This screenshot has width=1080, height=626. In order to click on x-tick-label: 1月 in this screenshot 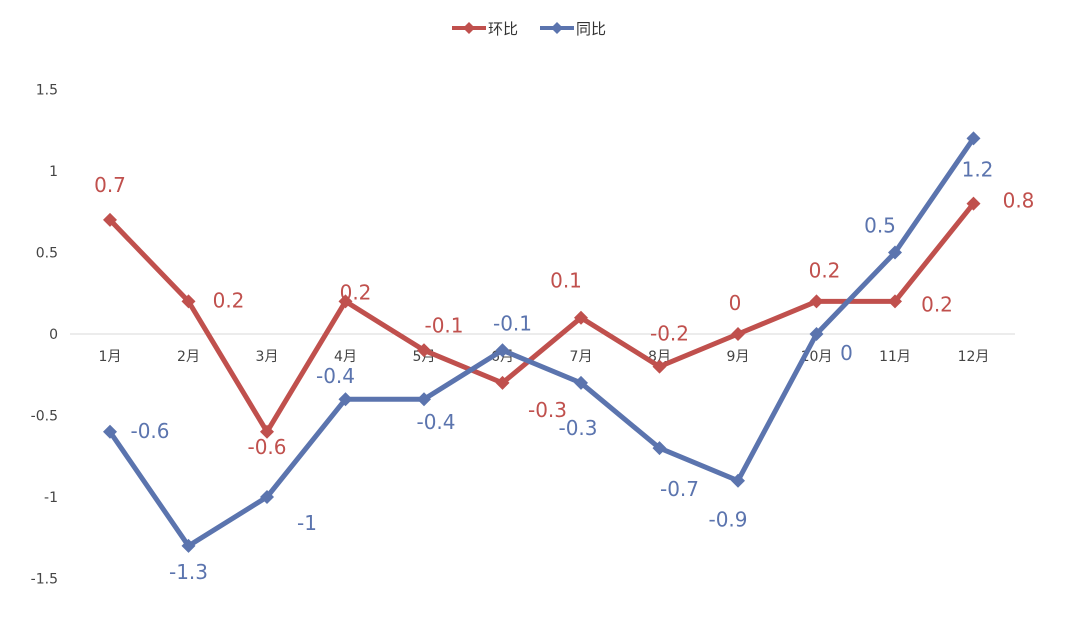, I will do `click(110, 357)`.